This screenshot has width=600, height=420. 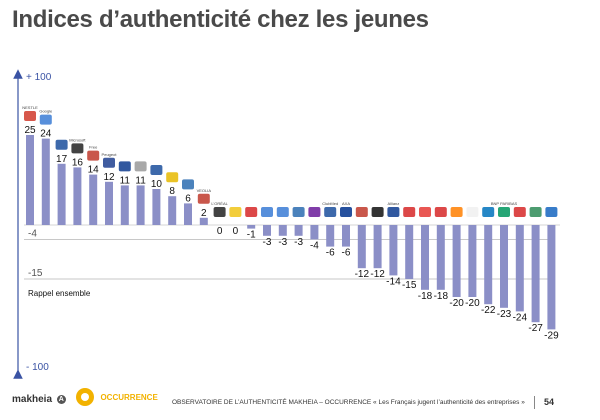 I want to click on value-label-24: -15, so click(x=409, y=285).